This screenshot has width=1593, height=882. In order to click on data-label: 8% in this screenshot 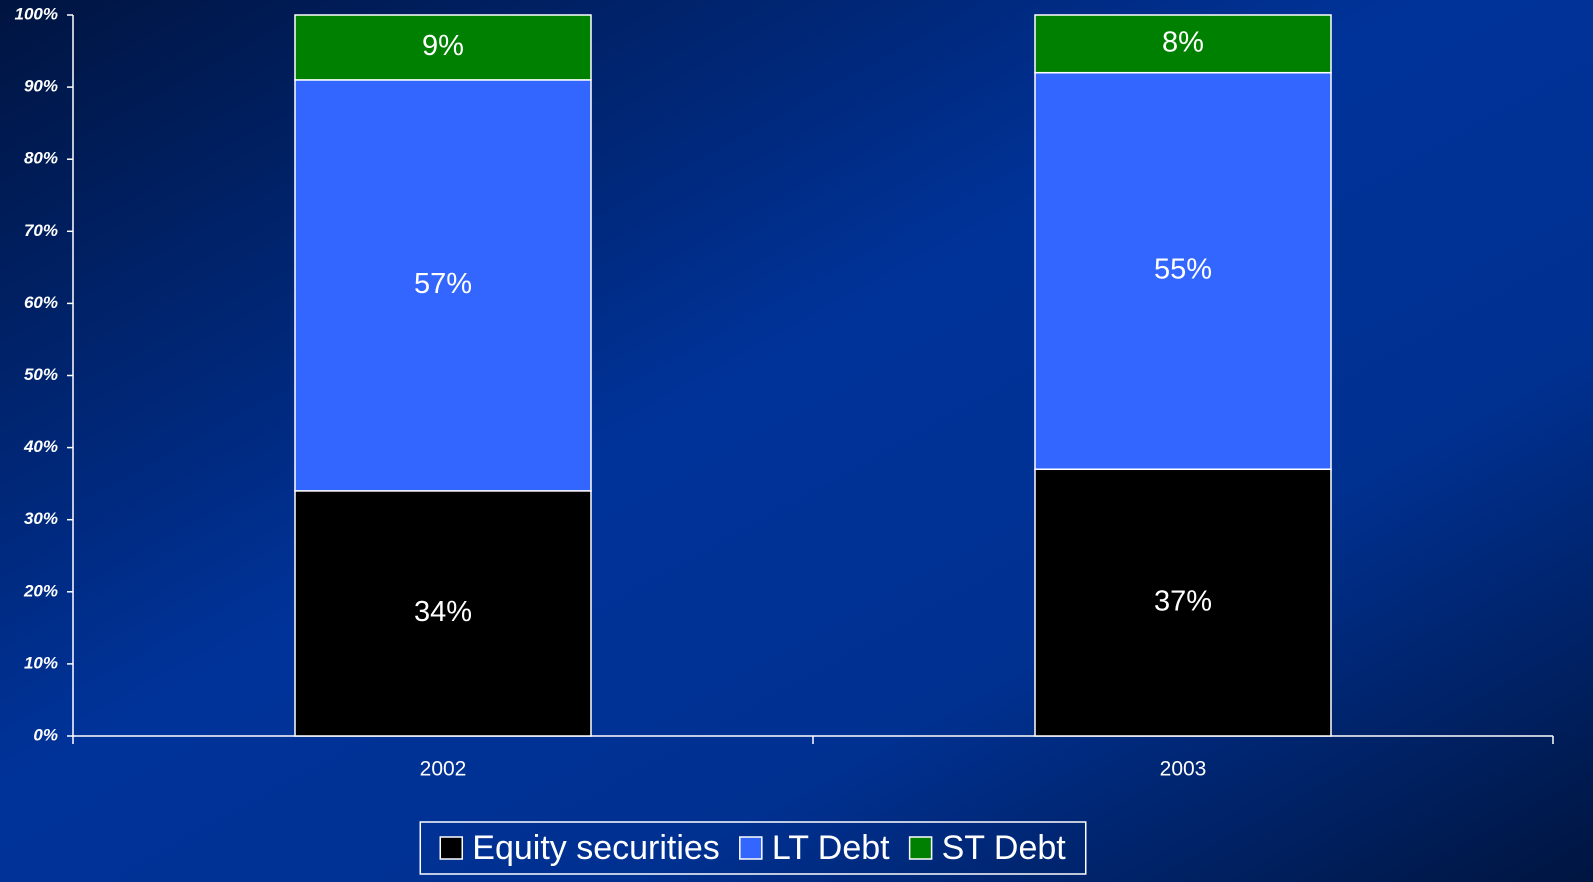, I will do `click(1183, 42)`.